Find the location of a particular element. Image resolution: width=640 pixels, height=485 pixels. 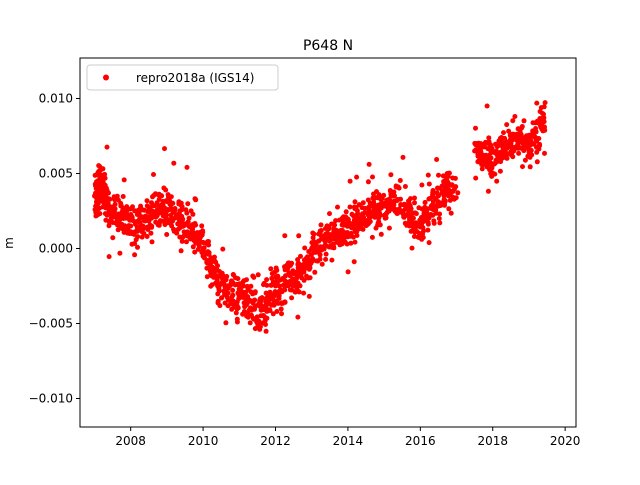

y-tick-label: −0.005 is located at coordinates (51, 324).